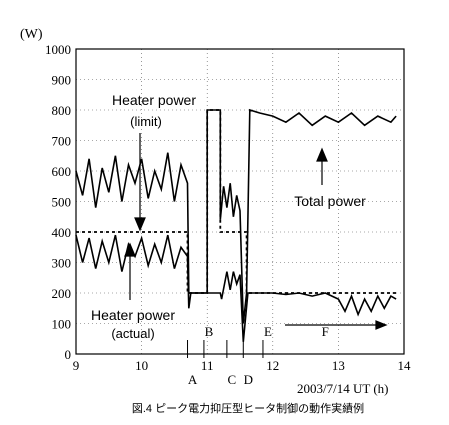 This screenshot has height=425, width=449. I want to click on heater-actual-label-line1: Heater power, so click(133, 315).